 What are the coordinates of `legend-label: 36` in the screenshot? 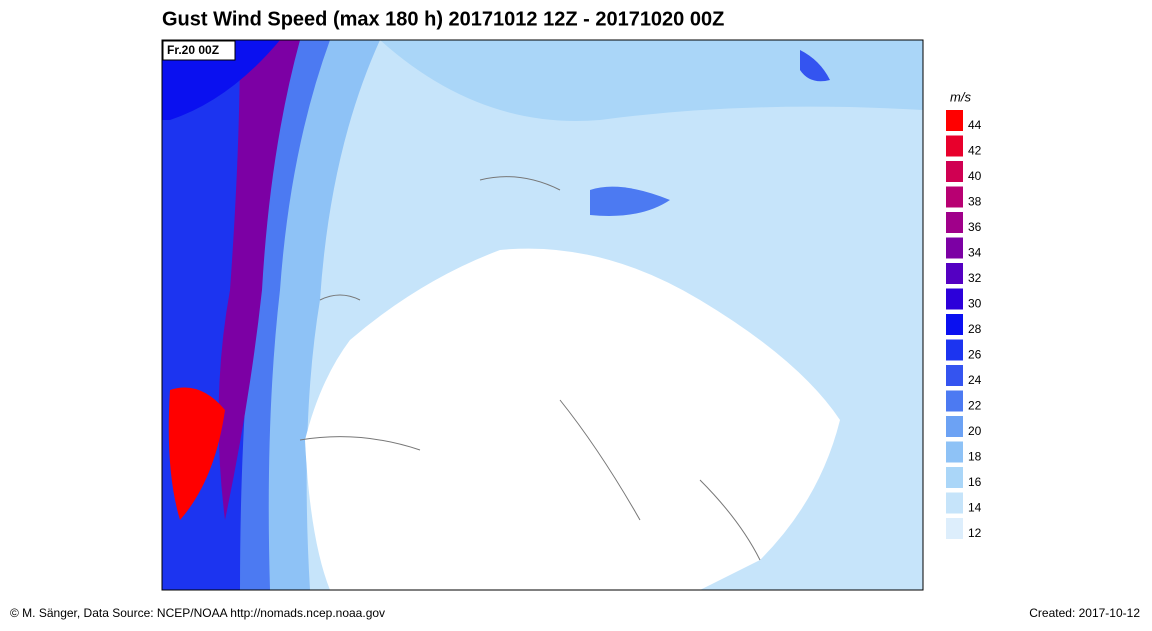 It's located at (975, 227).